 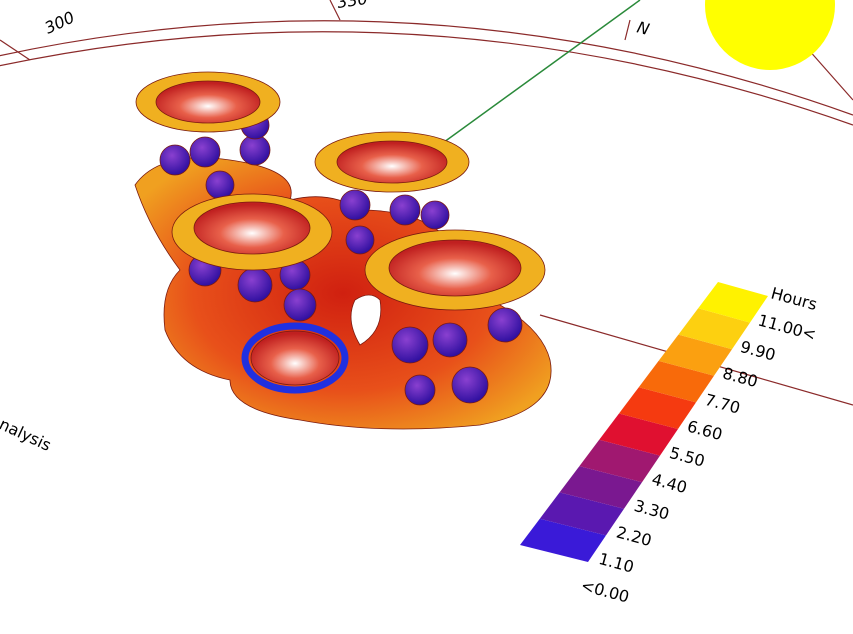 I want to click on ring, so click(x=295, y=358).